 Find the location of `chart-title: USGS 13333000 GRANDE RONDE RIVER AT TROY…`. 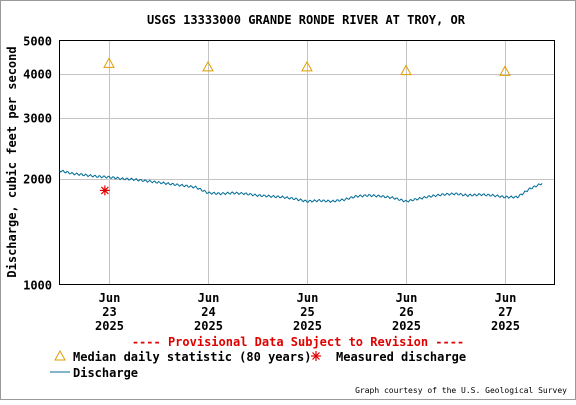

chart-title: USGS 13333000 GRANDE RONDE RIVER AT TROY… is located at coordinates (306, 20).